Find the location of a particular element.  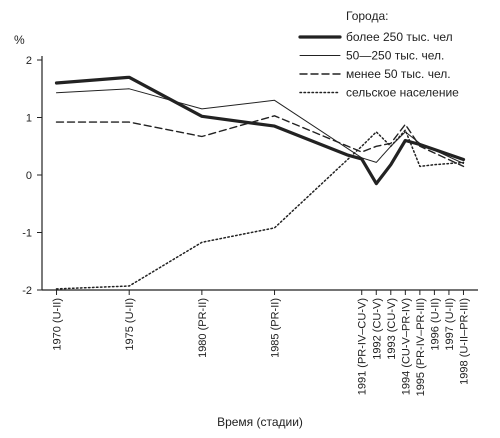

legend-entry-2: 50—250 тыс. чел. is located at coordinates (395, 56).